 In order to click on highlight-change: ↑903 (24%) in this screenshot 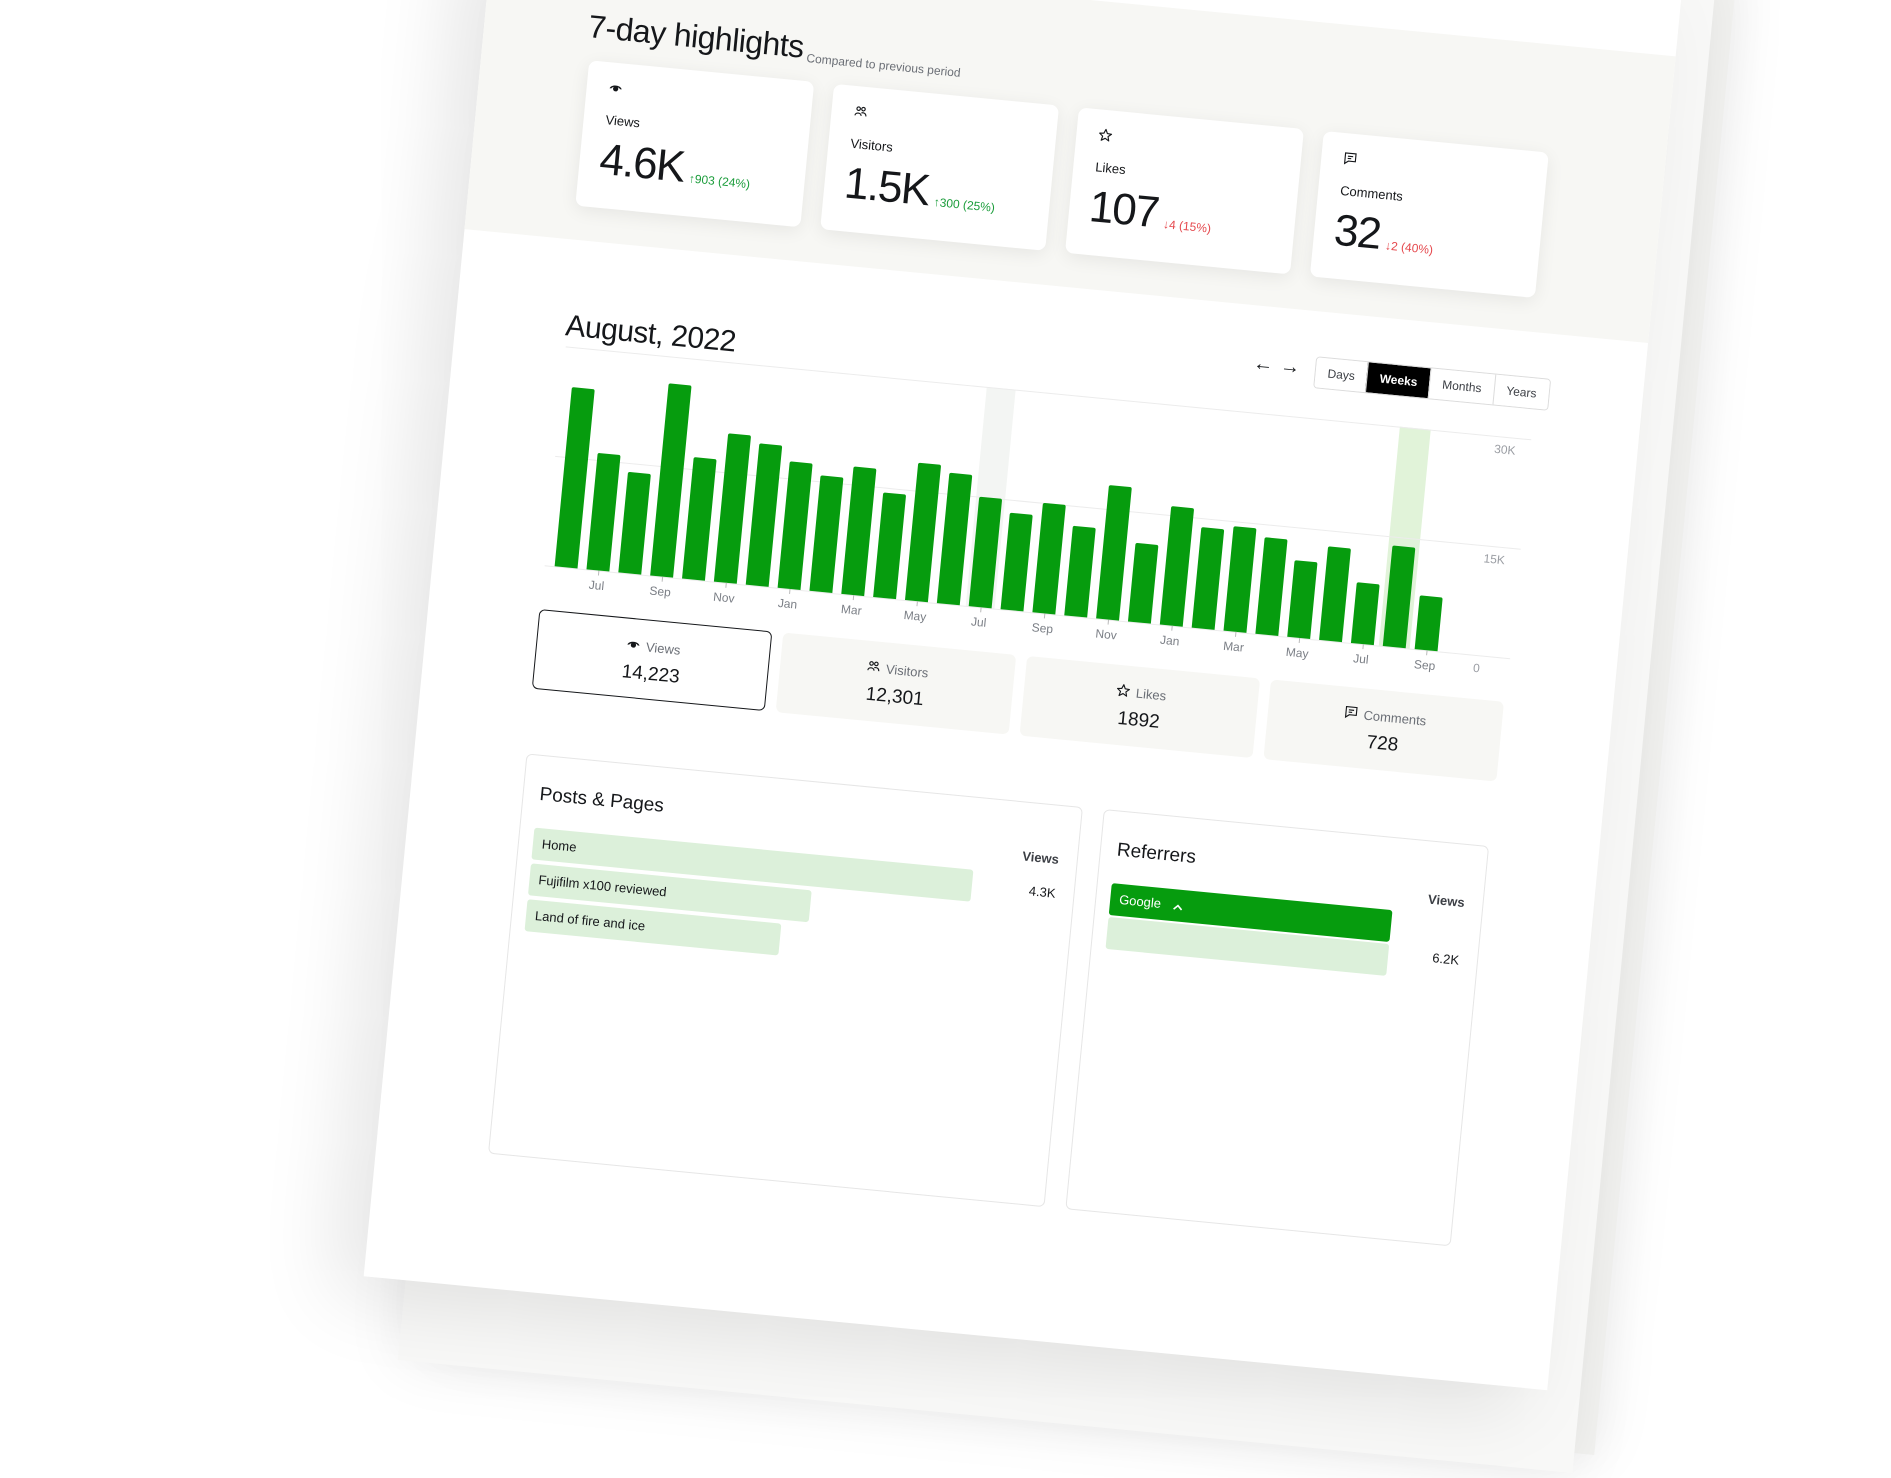, I will do `click(719, 181)`.